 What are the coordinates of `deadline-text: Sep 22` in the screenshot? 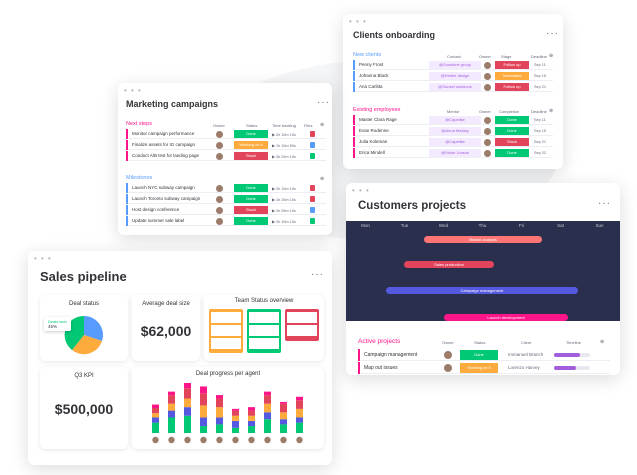 It's located at (540, 153).